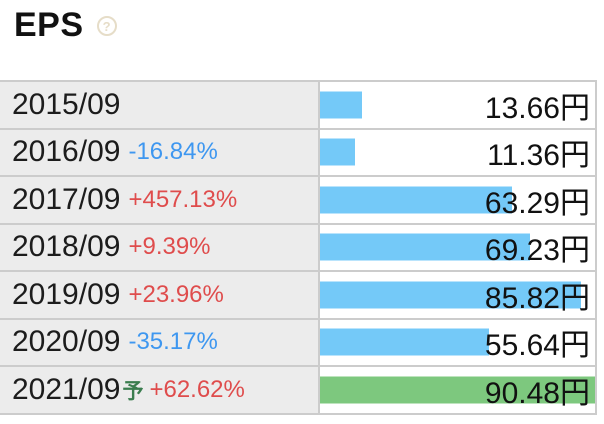  I want to click on row-value: 85.82円, so click(537, 298).